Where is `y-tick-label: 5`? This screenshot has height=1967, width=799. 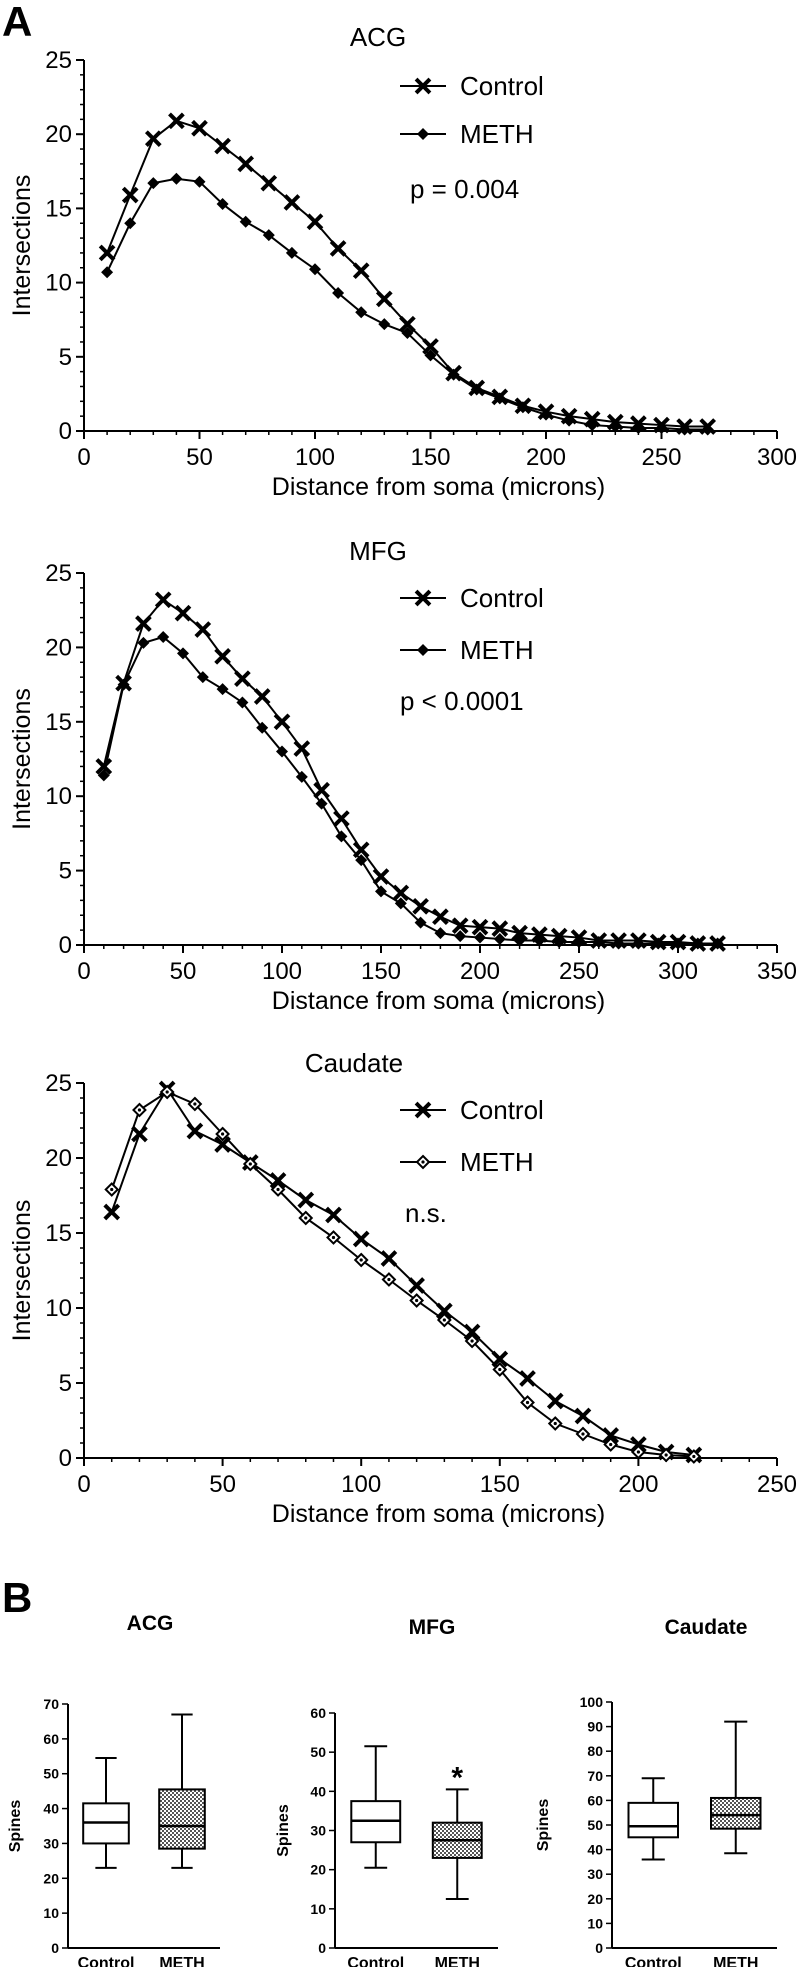
y-tick-label: 5 is located at coordinates (65, 1383).